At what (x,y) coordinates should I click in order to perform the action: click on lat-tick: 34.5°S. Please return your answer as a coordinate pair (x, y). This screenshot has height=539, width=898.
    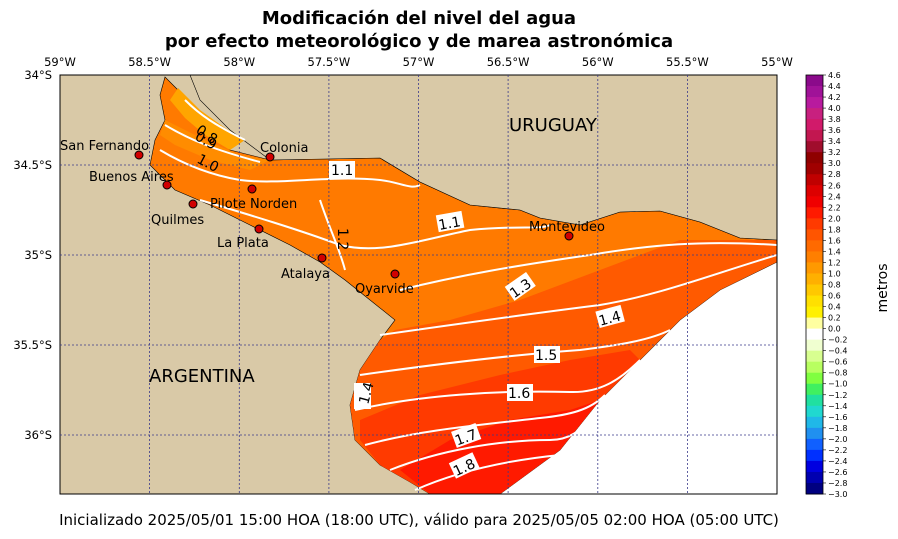
    Looking at the image, I should click on (32, 165).